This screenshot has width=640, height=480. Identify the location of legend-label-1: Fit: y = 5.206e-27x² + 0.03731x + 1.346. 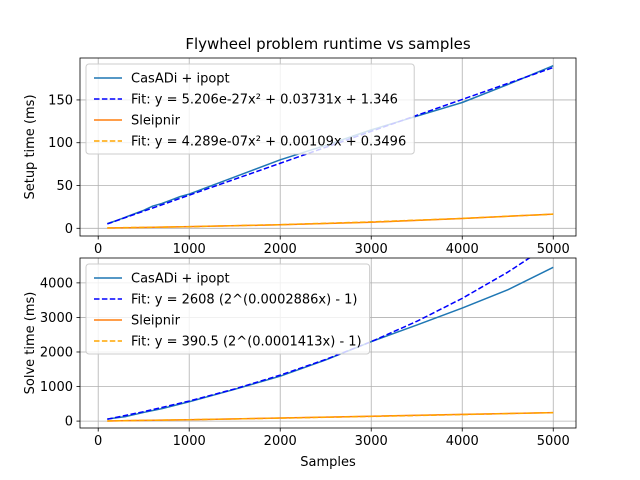
(264, 100).